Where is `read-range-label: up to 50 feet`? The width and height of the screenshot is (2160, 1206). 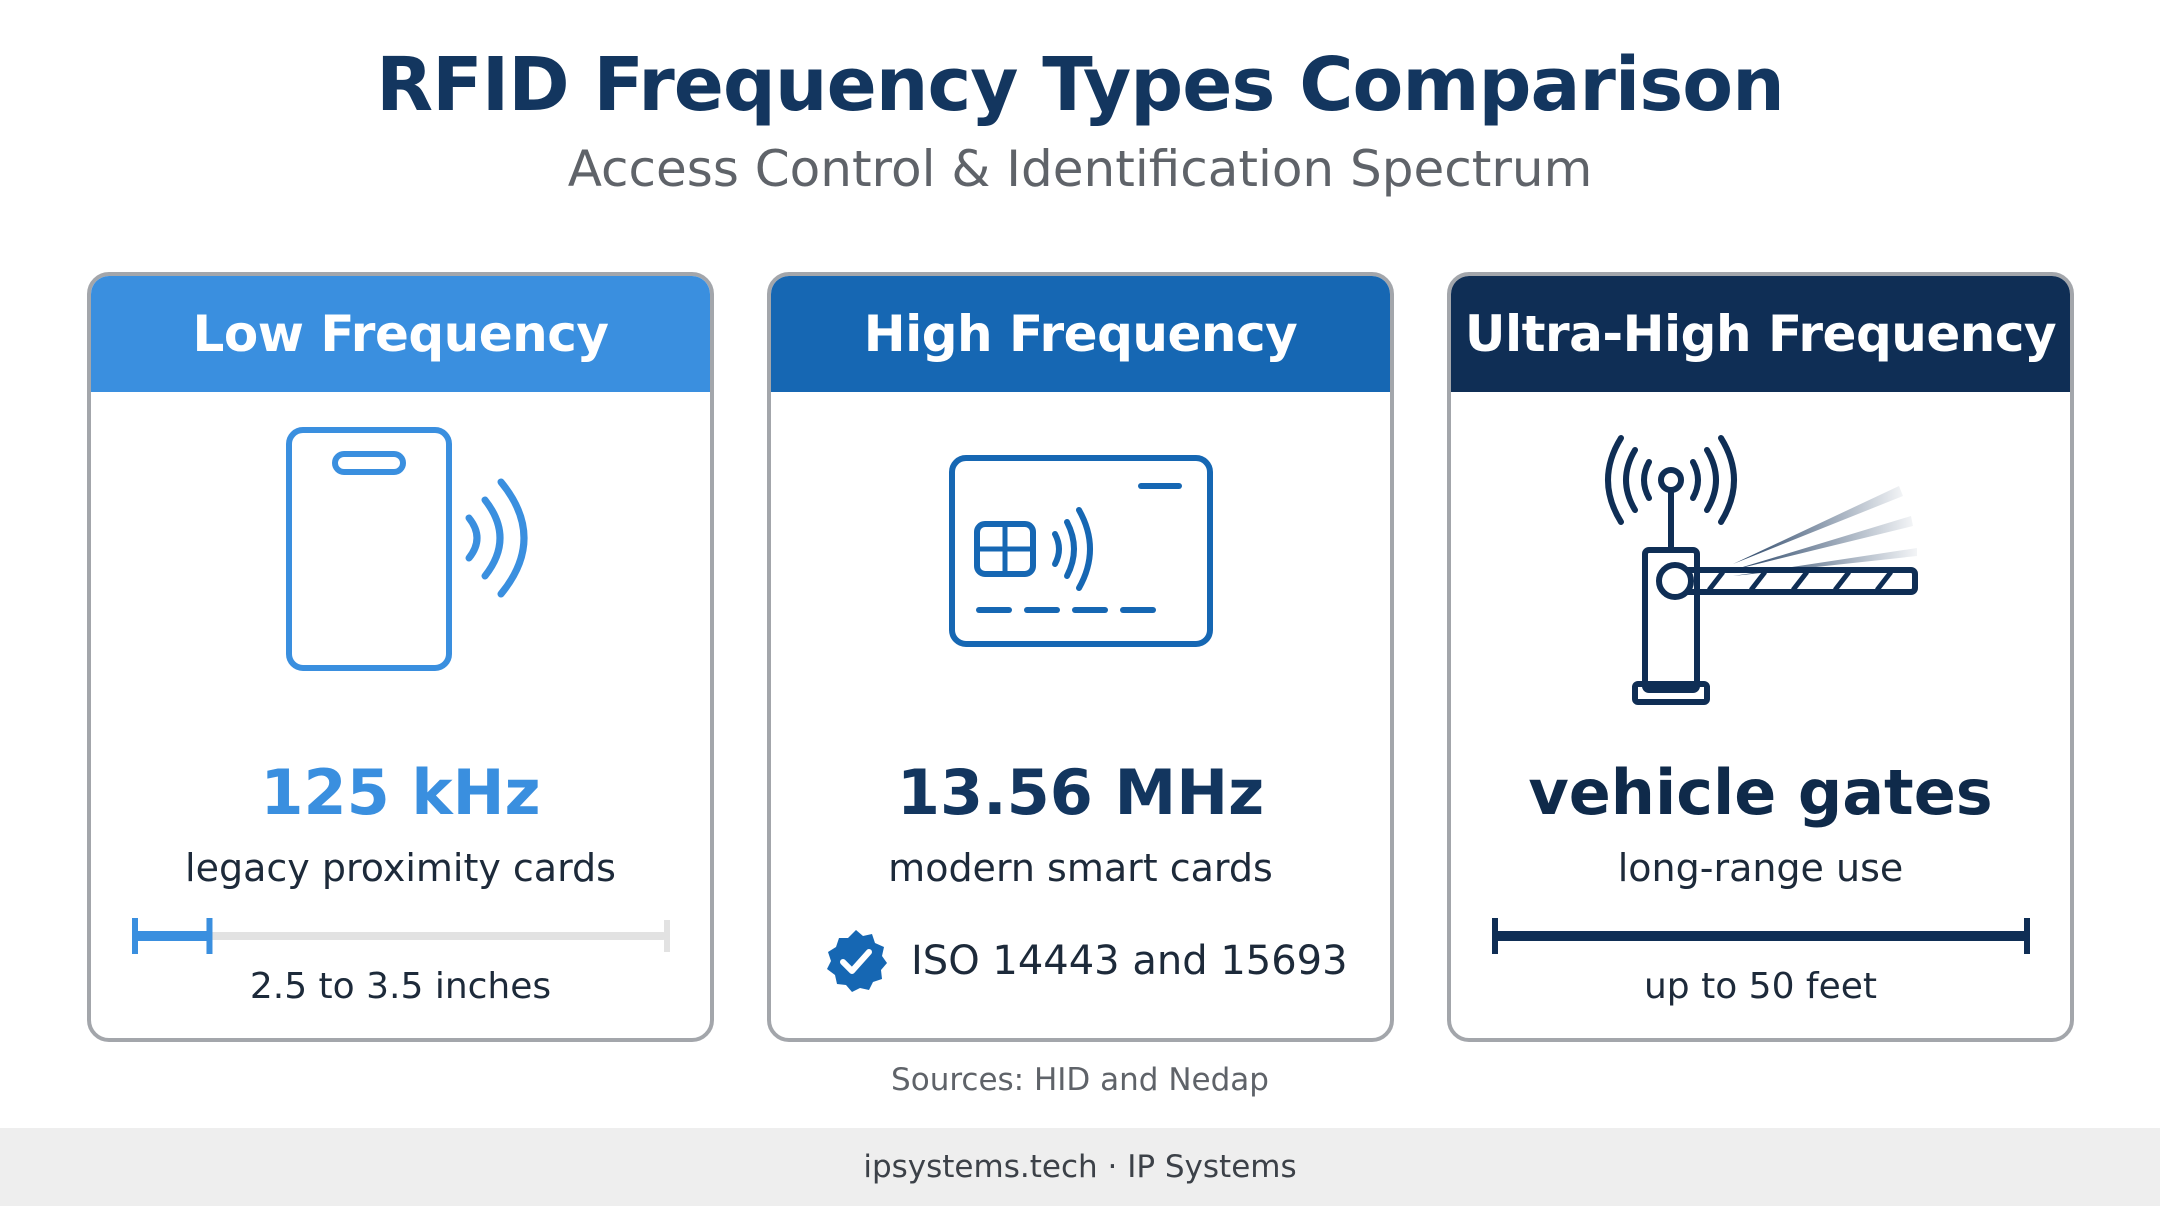
read-range-label: up to 50 feet is located at coordinates (1760, 986).